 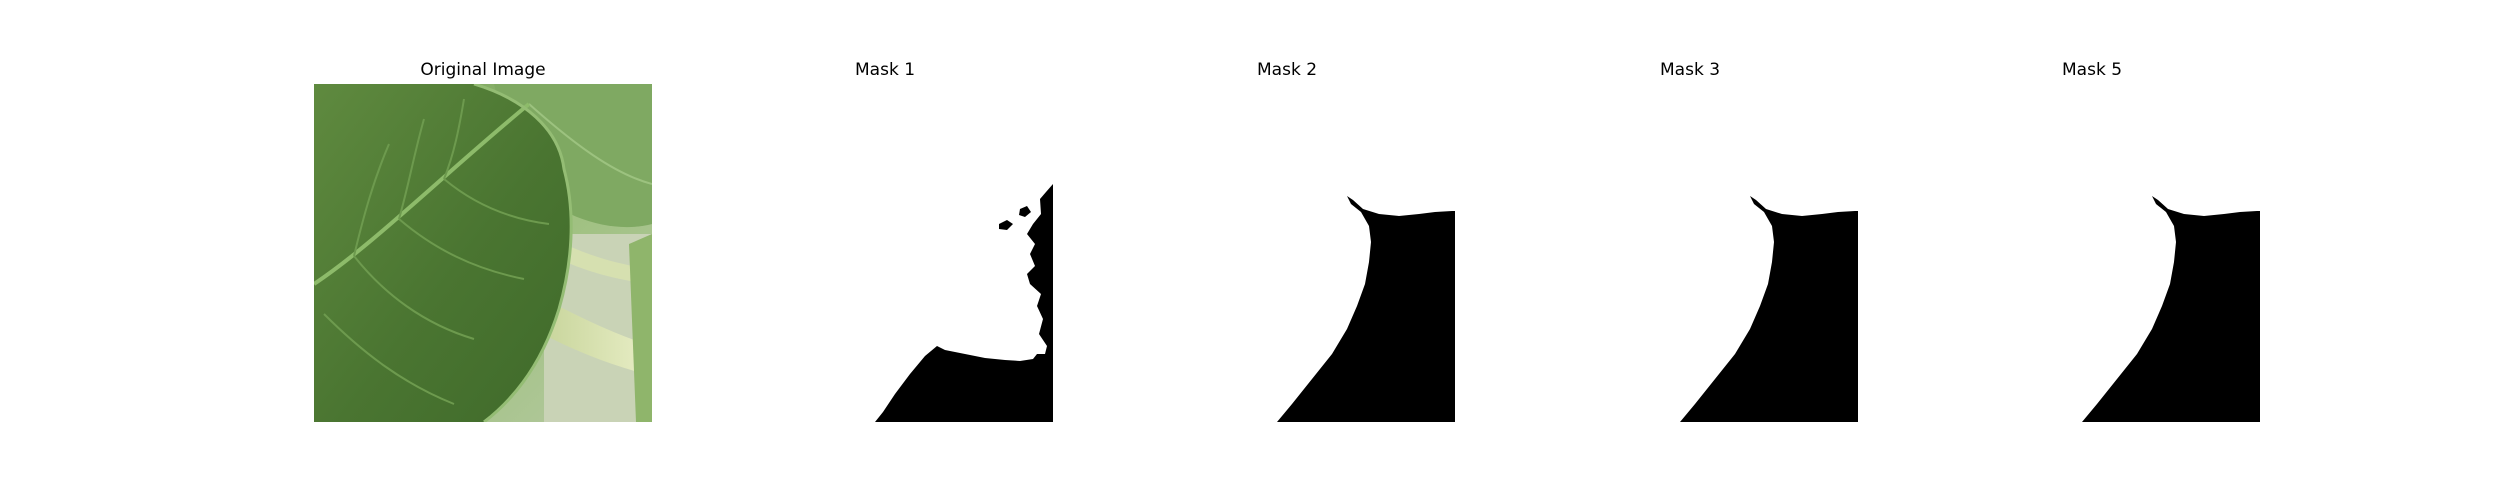 I want to click on mask-1-shape, so click(x=964, y=303).